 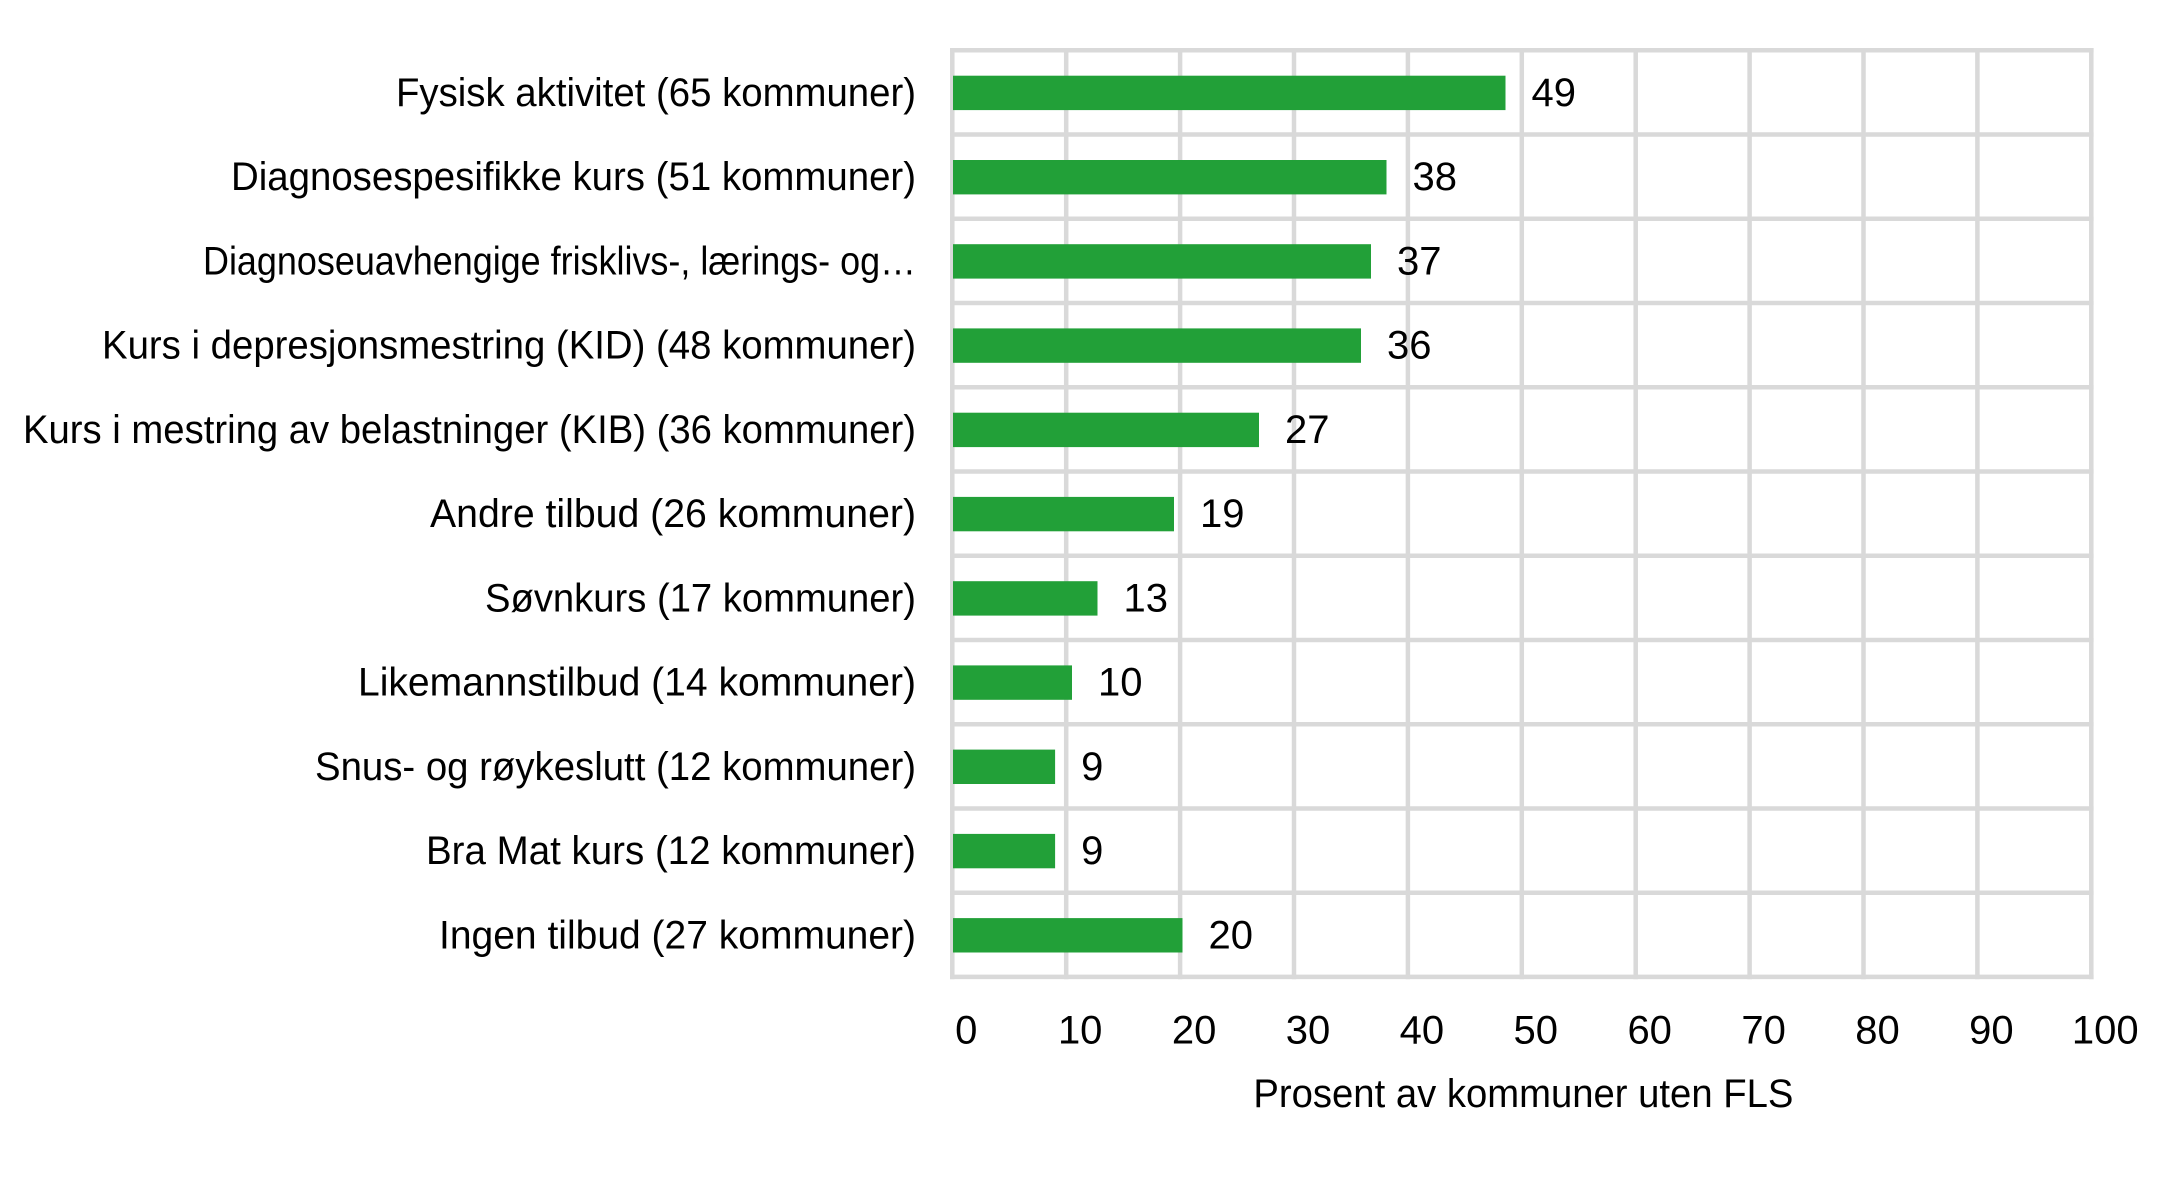 I want to click on svg-text: Prosent av kommuner uten FLS, so click(x=1523, y=1094).